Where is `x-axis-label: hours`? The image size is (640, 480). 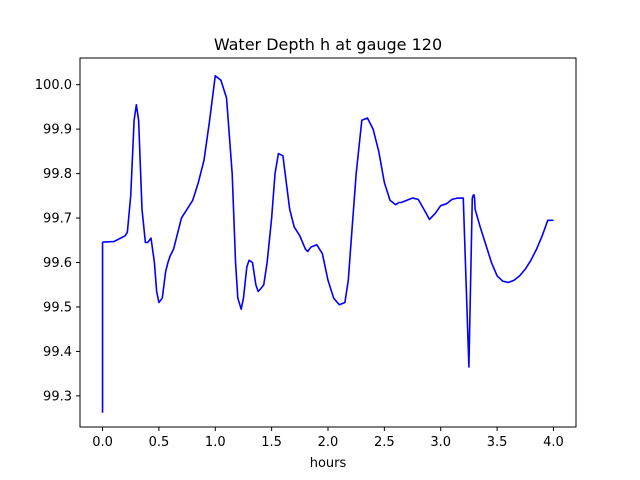 x-axis-label: hours is located at coordinates (328, 463).